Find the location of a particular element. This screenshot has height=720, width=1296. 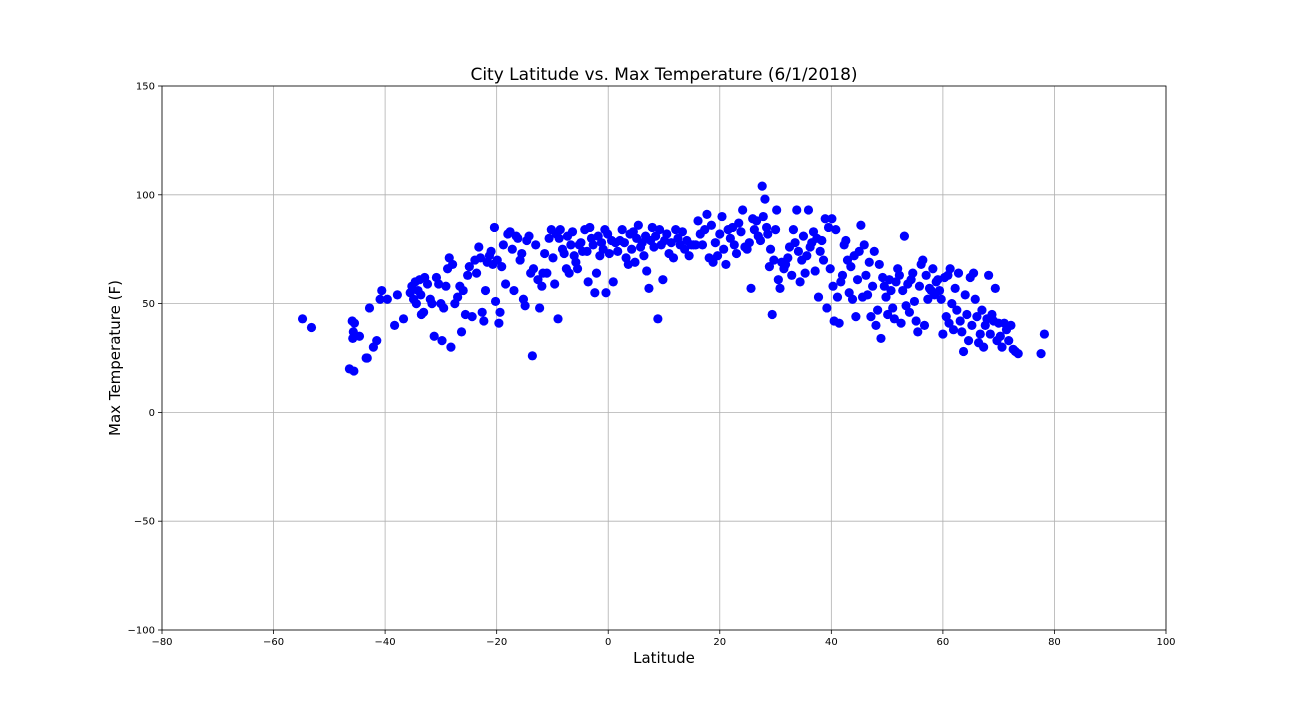

x-axis-label: Latitude is located at coordinates (664, 658).